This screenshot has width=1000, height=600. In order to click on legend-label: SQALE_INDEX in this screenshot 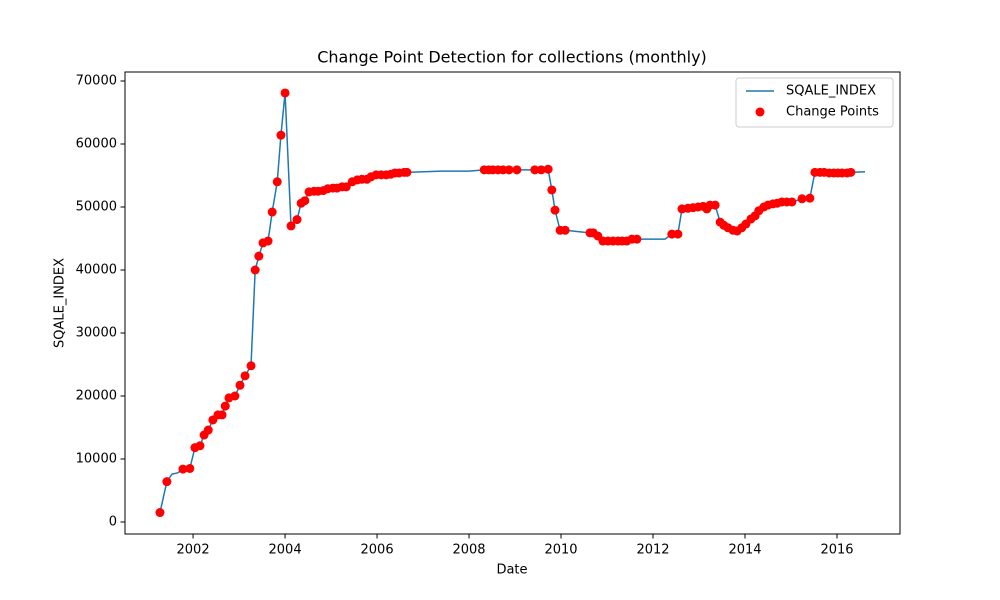, I will do `click(831, 91)`.